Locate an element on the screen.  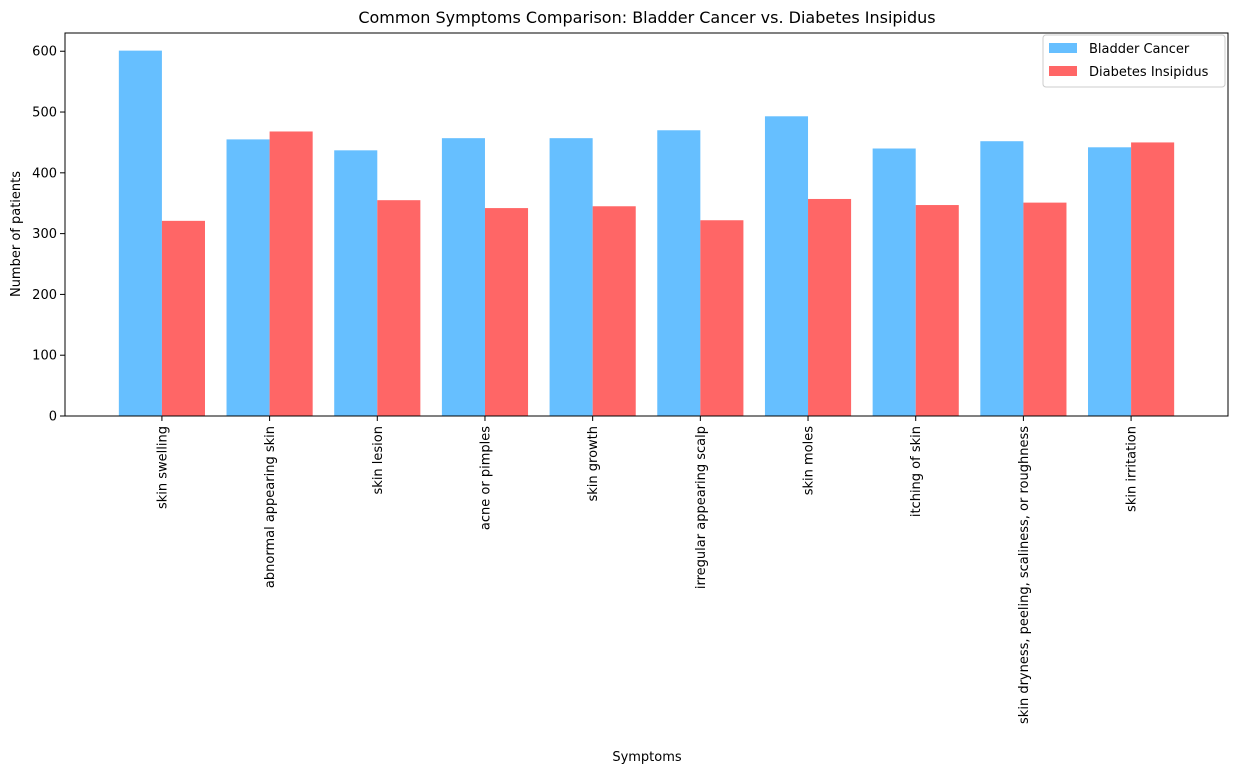
x-tick-label: skin swelling is located at coordinates (162, 467).